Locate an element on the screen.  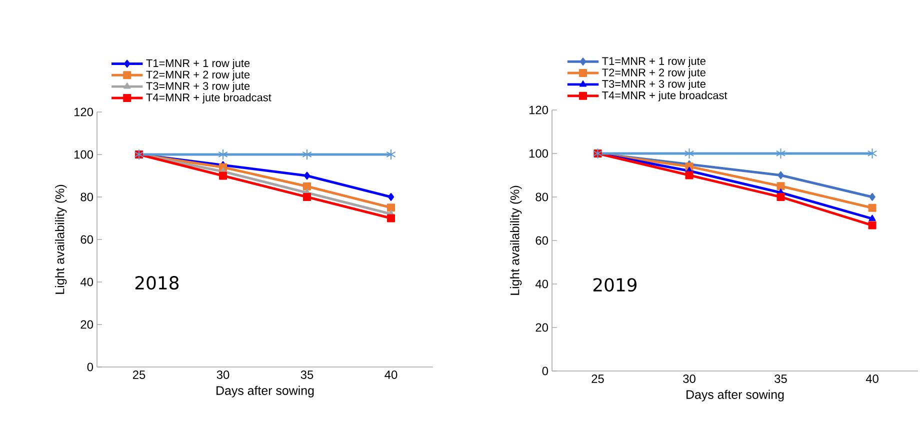
annotation: 2018 is located at coordinates (157, 283).